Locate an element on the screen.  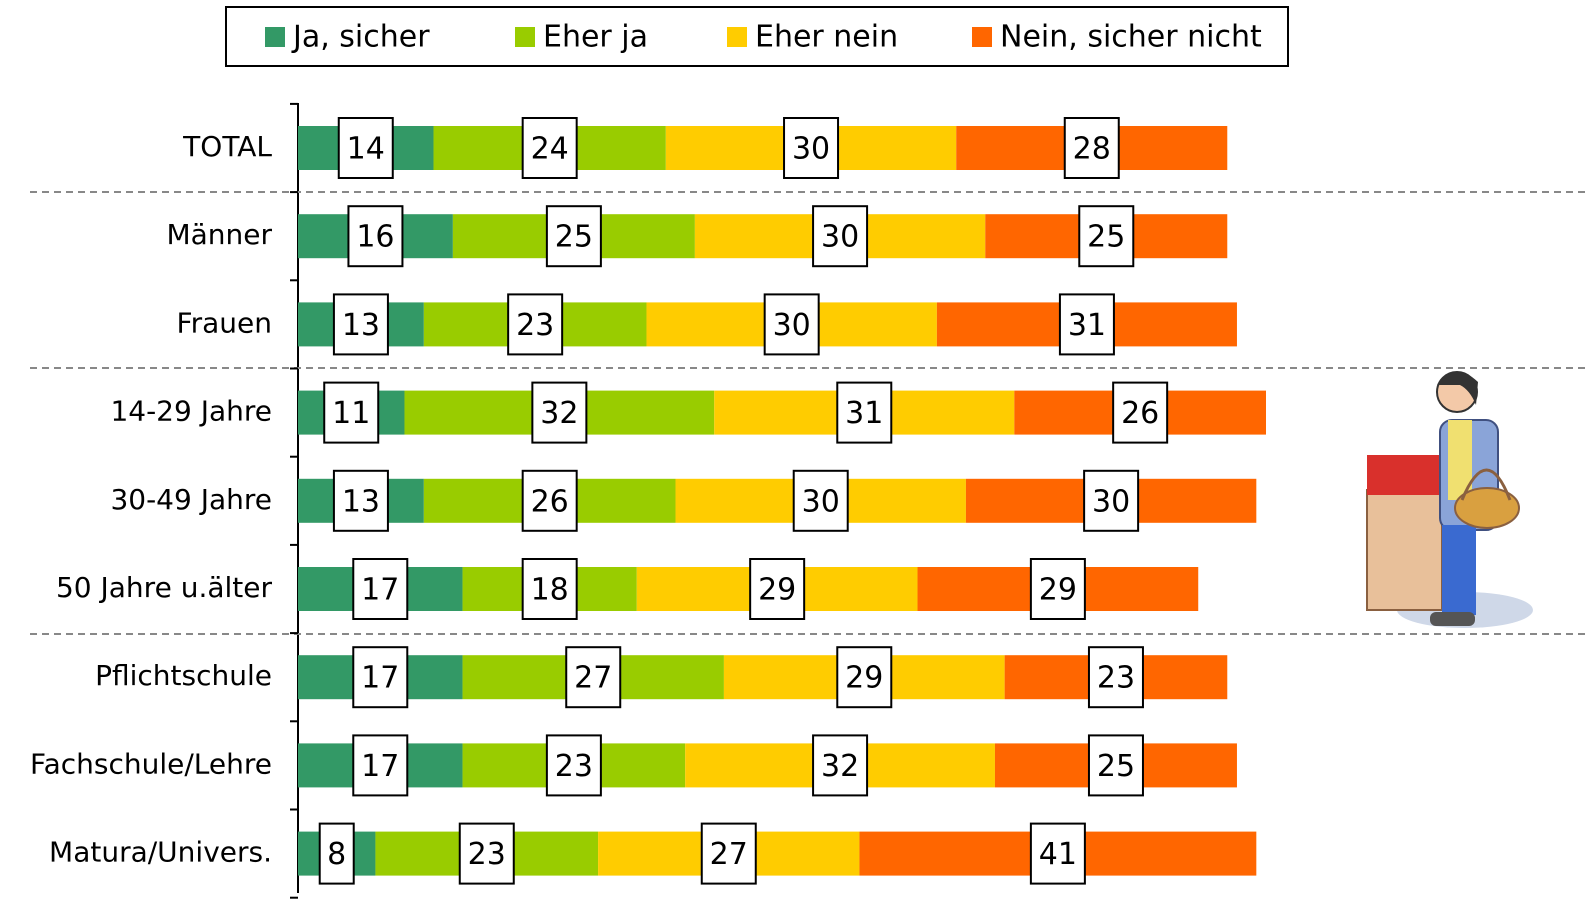
data-label: 16 is located at coordinates (375, 237).